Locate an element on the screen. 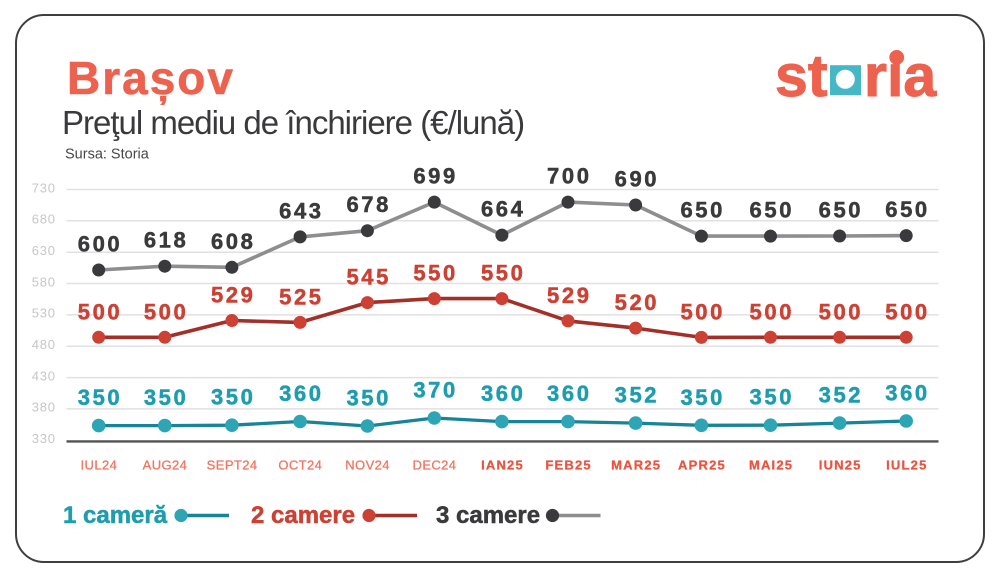  svg-text: st is located at coordinates (801, 76).